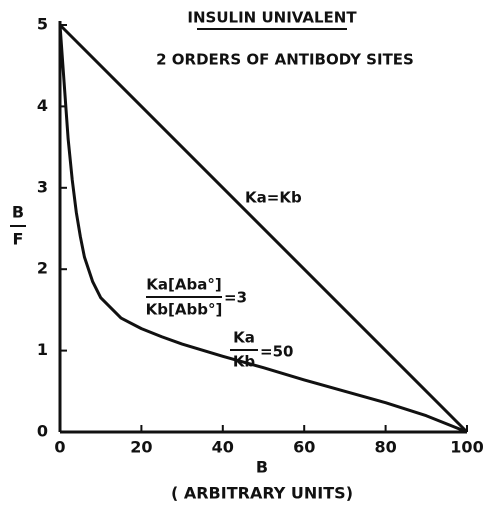 Image resolution: width=488 pixels, height=509 pixels. Describe the element at coordinates (18, 239) in the screenshot. I see `y-label-denominator: F` at that location.